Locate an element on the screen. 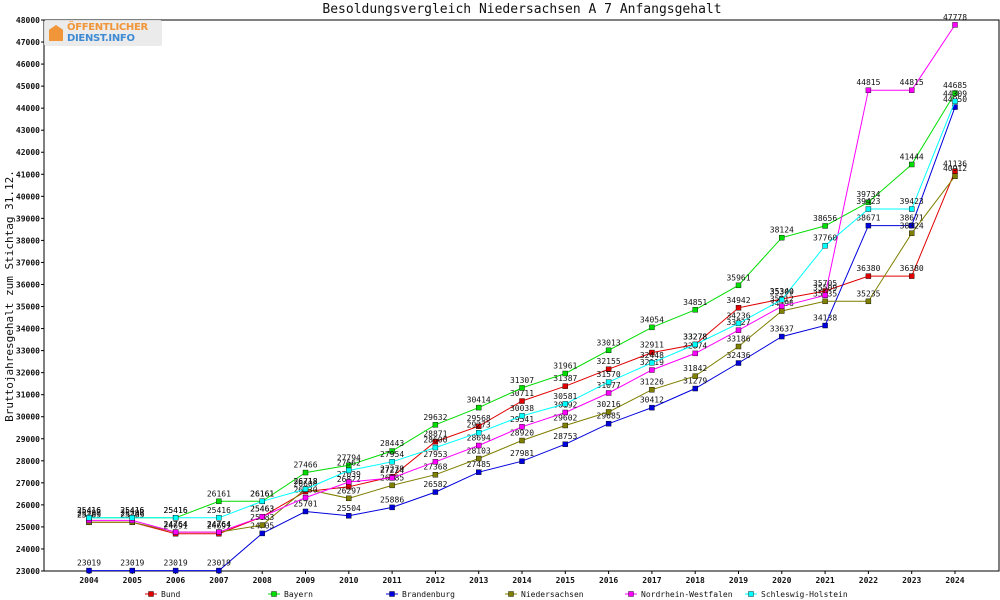 This screenshot has height=600, width=1000. data-label: 27953 is located at coordinates (435, 454).